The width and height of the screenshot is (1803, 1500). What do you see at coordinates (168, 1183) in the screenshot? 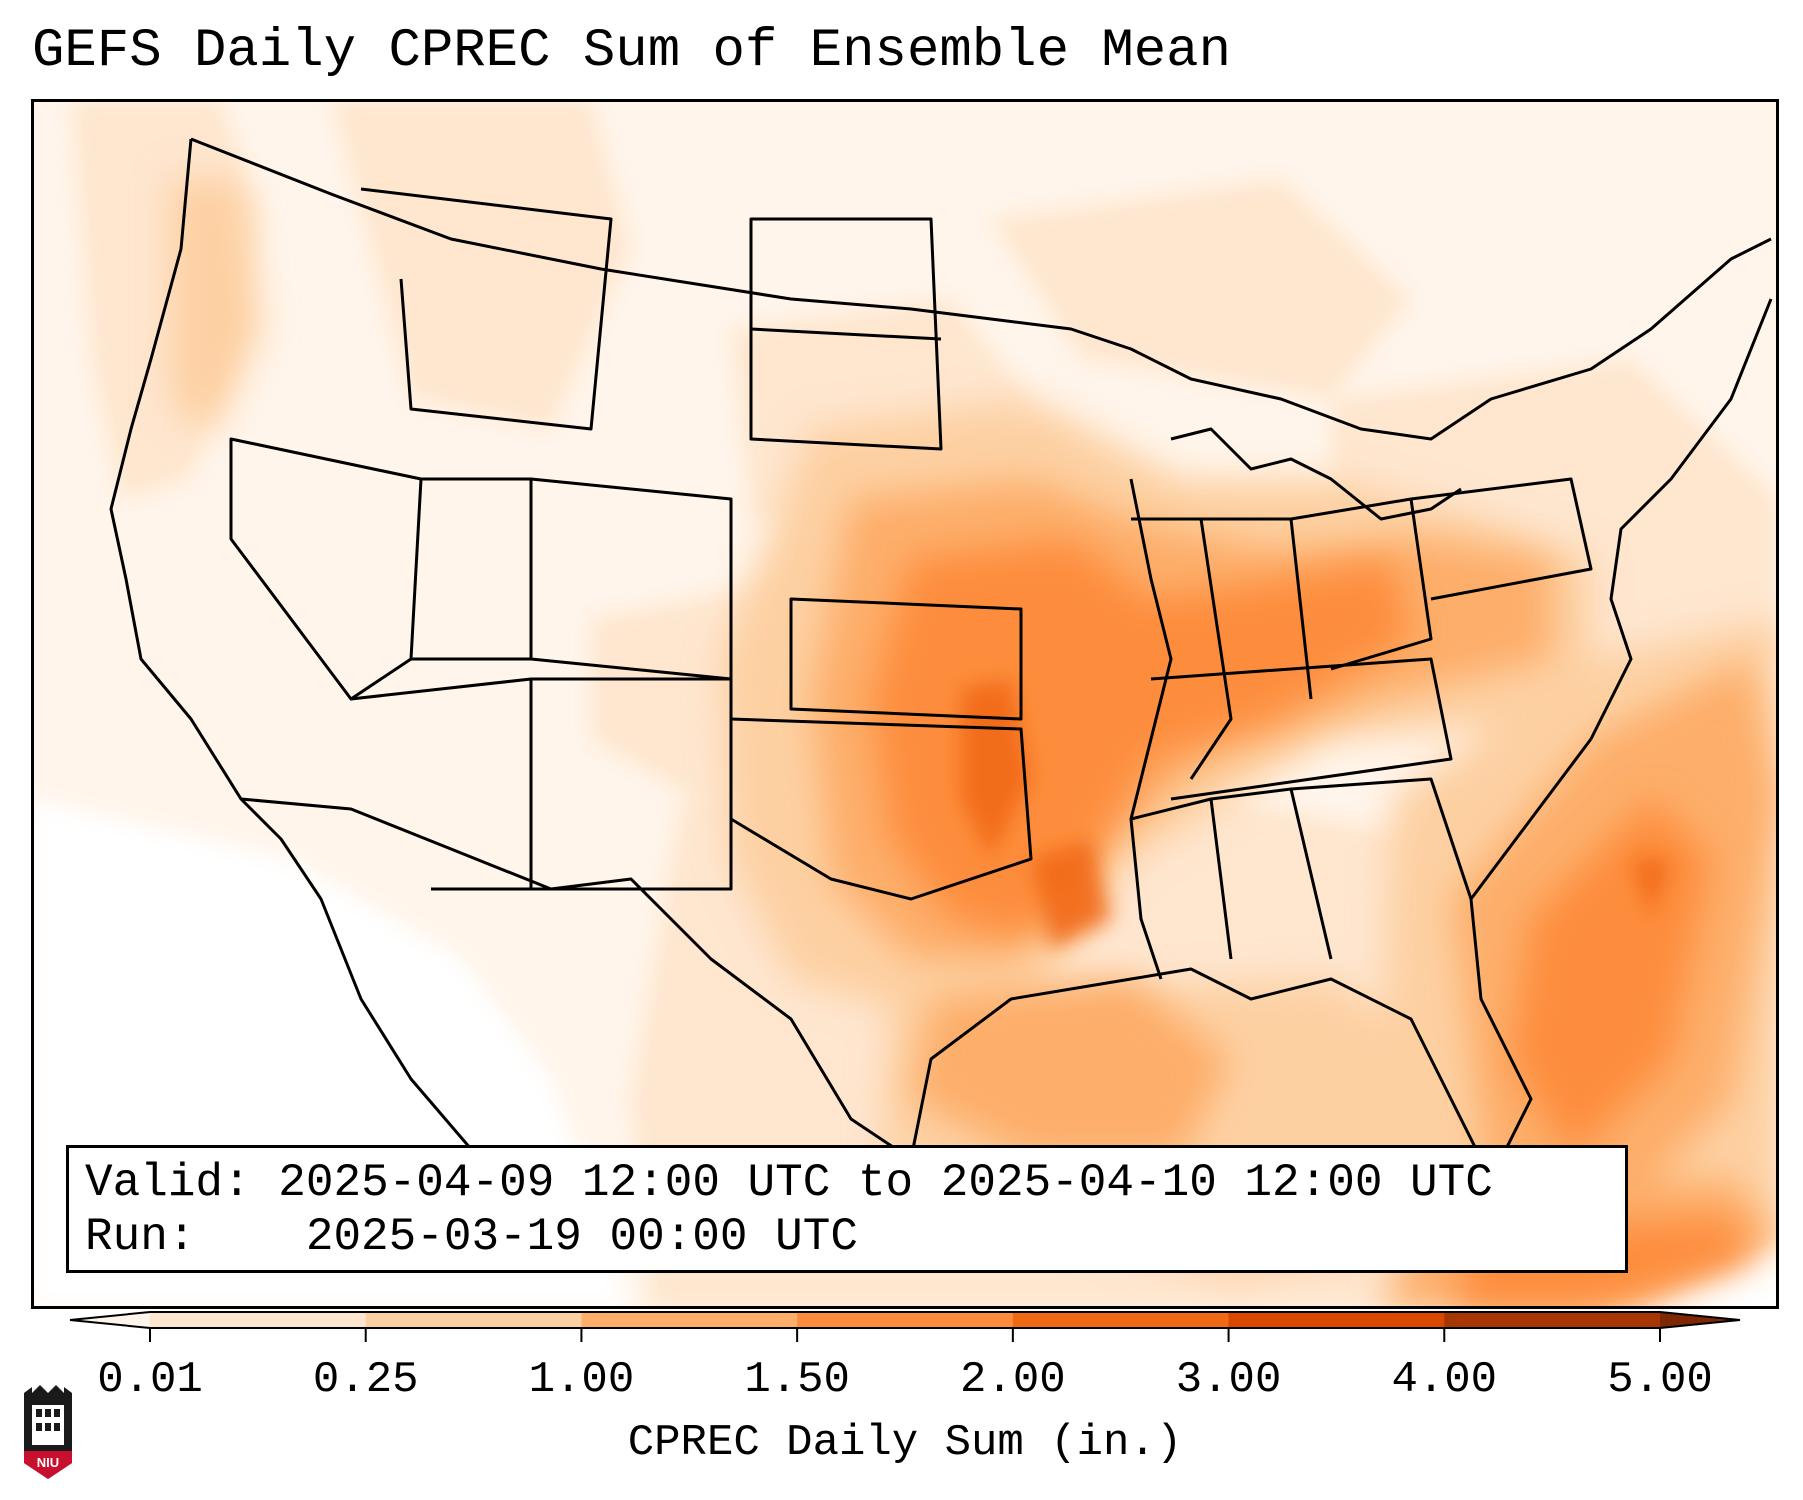
I see `valid-label: Valid:` at bounding box center [168, 1183].